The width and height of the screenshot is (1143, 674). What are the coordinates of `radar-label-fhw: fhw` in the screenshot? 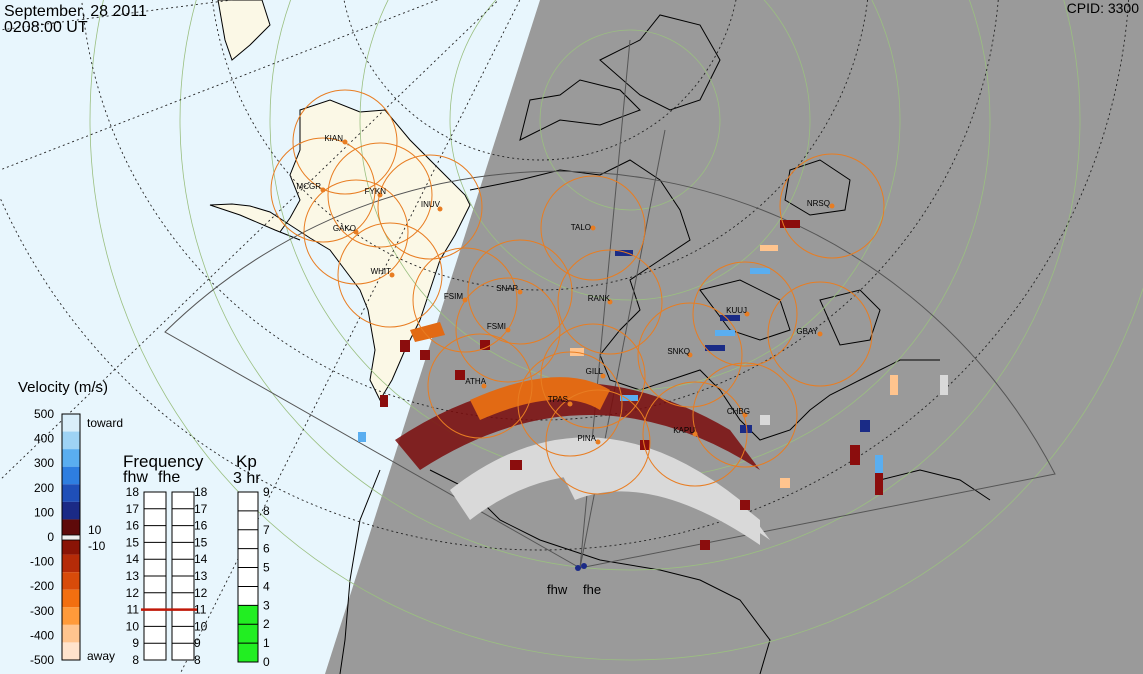 It's located at (557, 589).